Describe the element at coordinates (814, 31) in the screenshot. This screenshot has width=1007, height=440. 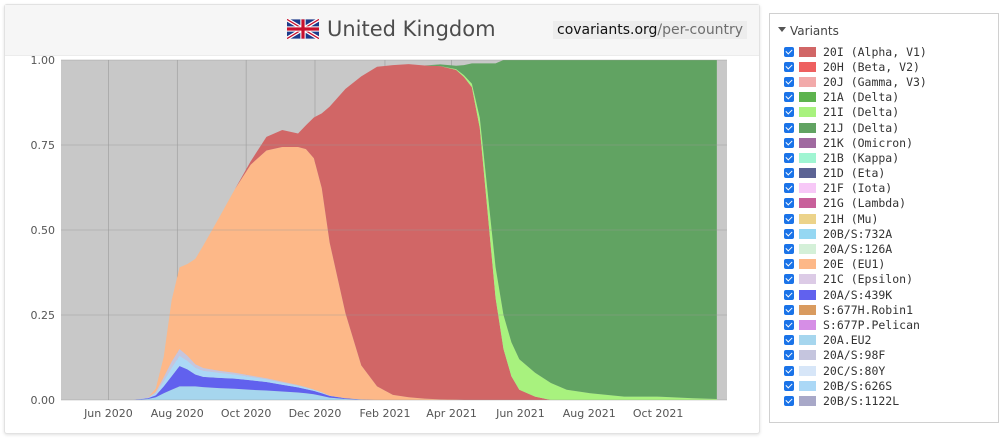
I see `legend-title-label: Variants` at that location.